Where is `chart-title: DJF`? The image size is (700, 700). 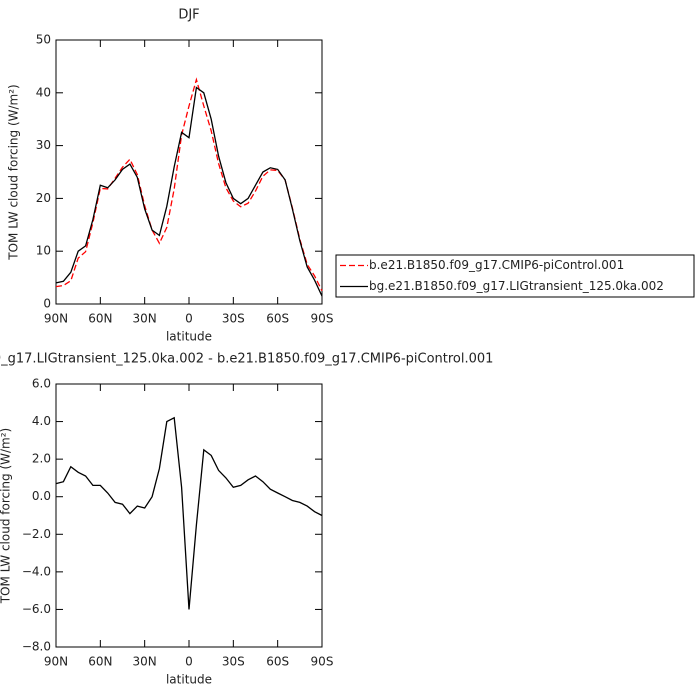 chart-title: DJF is located at coordinates (188, 15).